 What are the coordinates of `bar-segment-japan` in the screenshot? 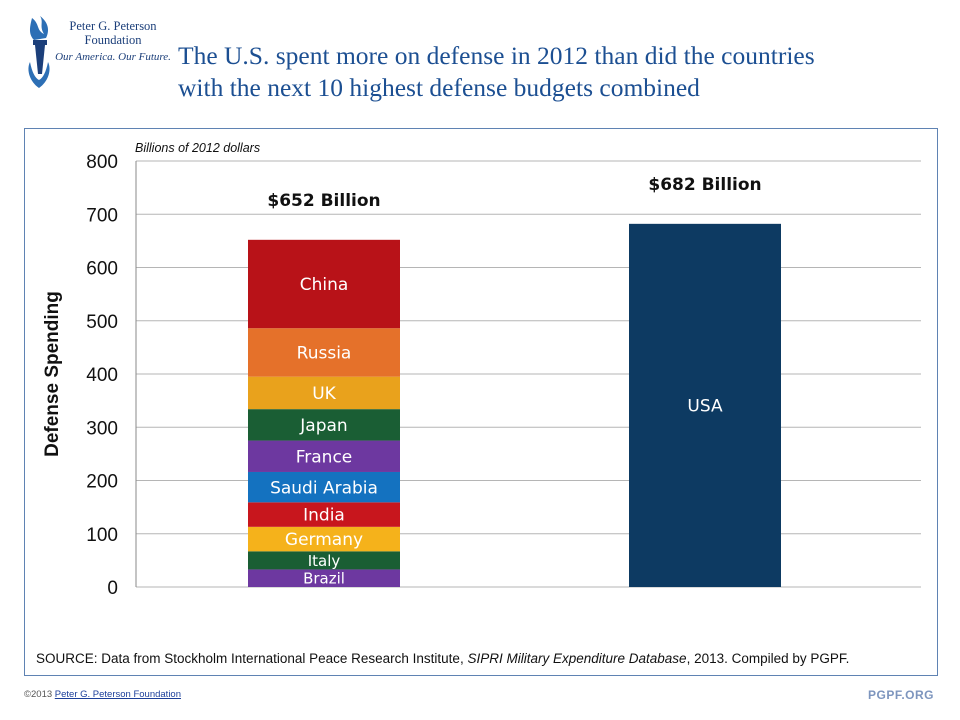 It's located at (324, 425).